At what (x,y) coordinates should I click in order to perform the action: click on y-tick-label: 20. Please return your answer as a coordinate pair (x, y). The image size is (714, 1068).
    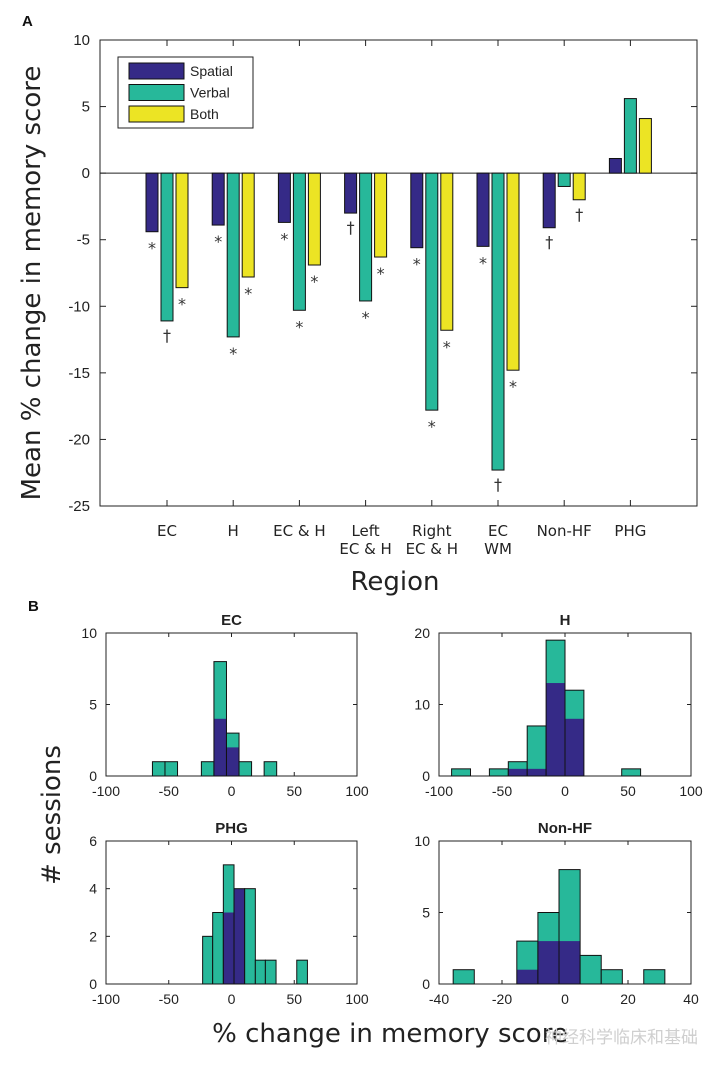
    Looking at the image, I should click on (422, 633).